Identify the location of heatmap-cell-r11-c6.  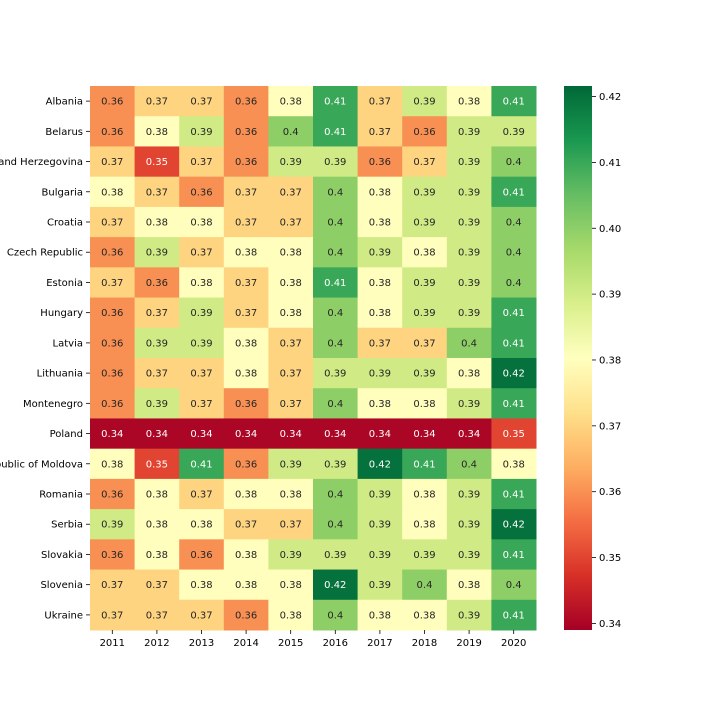
(380, 434).